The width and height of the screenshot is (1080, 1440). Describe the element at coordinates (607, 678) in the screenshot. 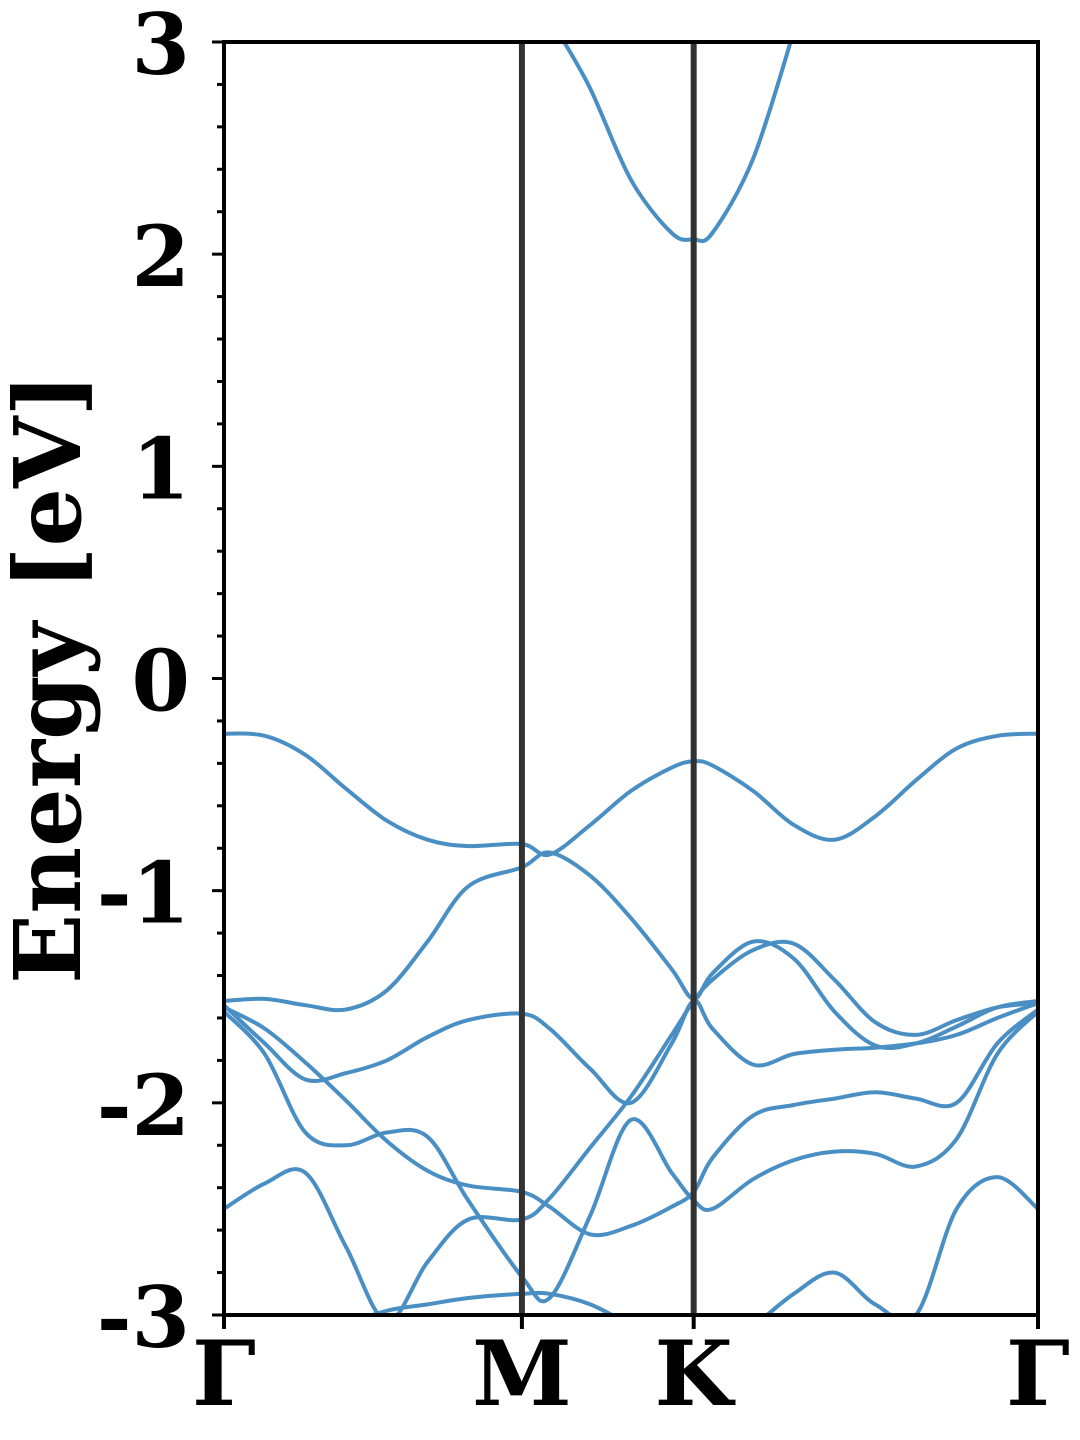

I see `high-symmetry-lines` at that location.